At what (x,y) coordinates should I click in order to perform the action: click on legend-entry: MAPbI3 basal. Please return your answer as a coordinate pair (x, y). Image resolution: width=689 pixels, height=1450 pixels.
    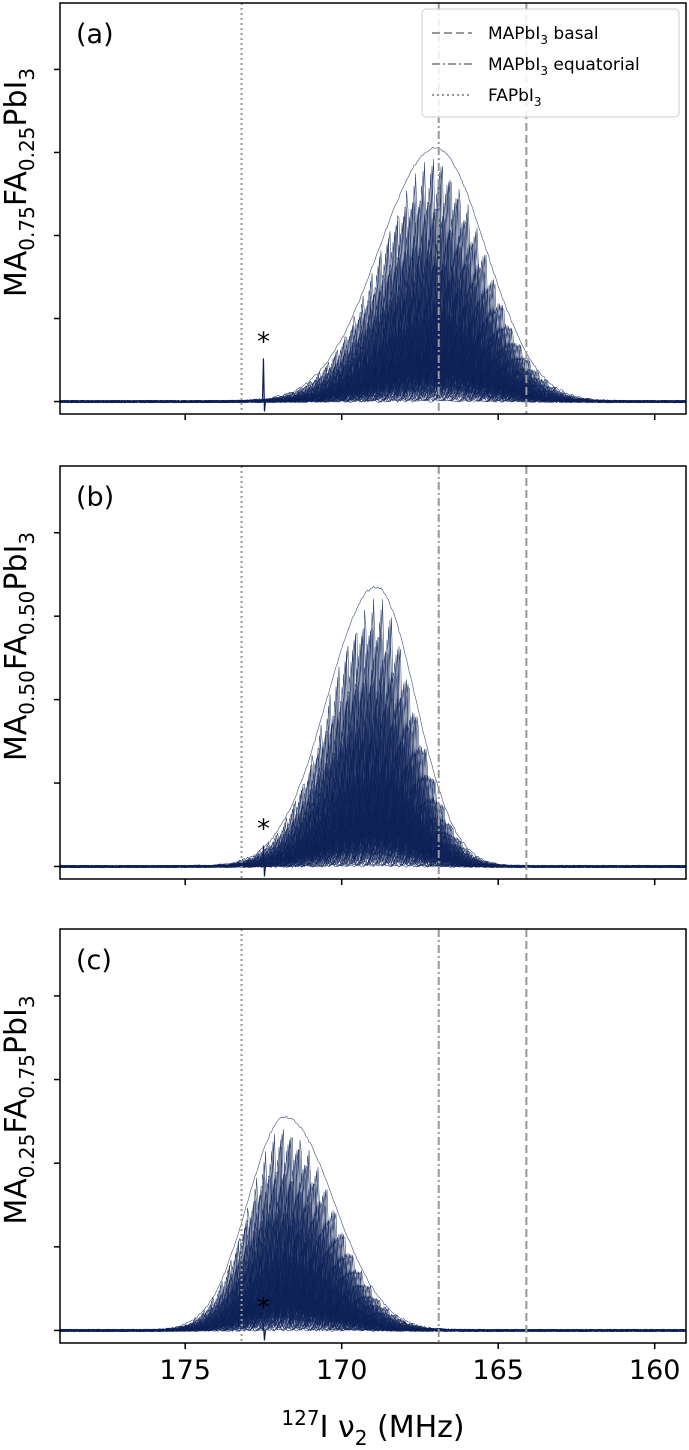
    Looking at the image, I should click on (543, 35).